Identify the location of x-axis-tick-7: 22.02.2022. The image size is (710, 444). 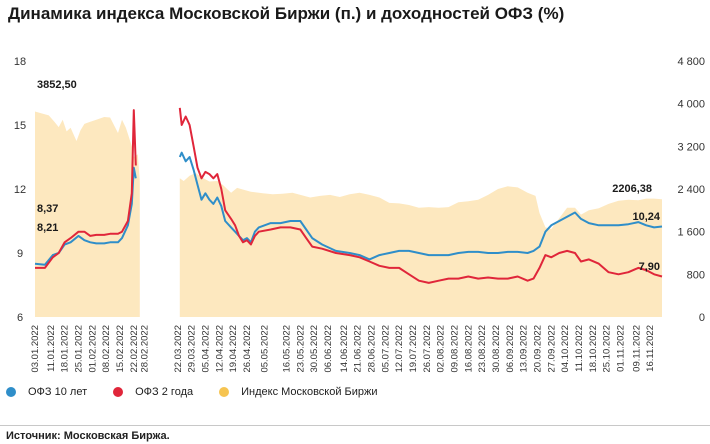
(134, 349).